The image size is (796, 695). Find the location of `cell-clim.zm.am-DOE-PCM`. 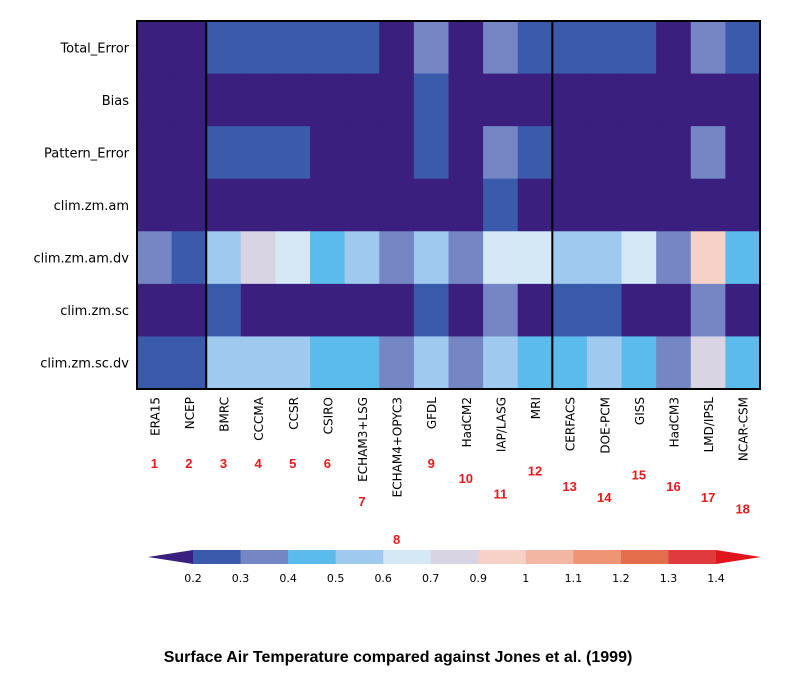

cell-clim.zm.am-DOE-PCM is located at coordinates (604, 205).